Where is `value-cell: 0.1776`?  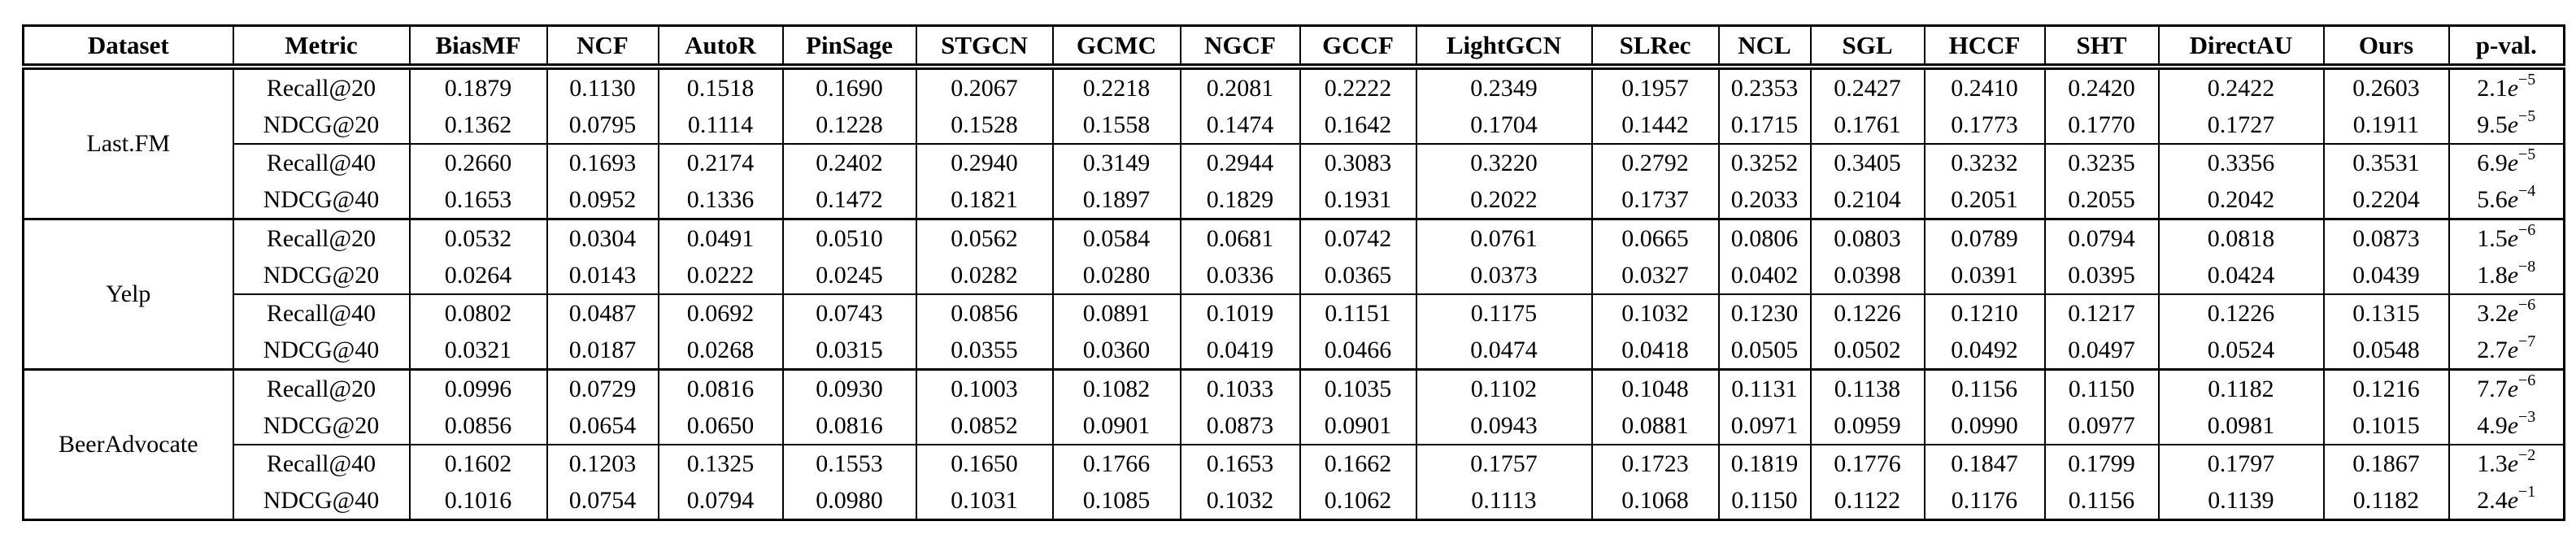 value-cell: 0.1776 is located at coordinates (1867, 463).